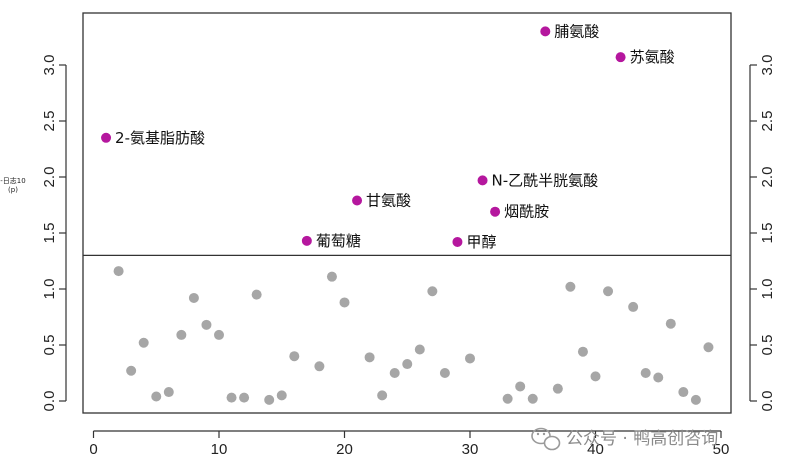  I want to click on y-axis-title-line: (p), so click(13, 190).